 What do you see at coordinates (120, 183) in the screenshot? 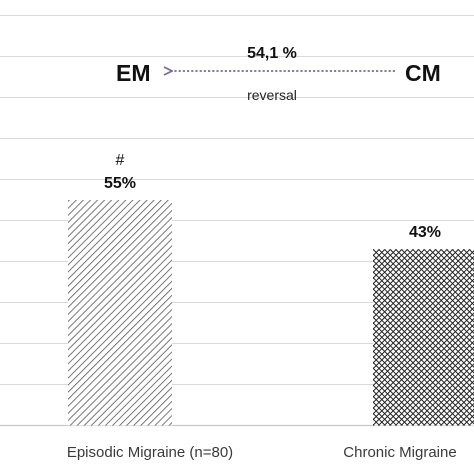
I see `data-label-episodic: 55%` at bounding box center [120, 183].